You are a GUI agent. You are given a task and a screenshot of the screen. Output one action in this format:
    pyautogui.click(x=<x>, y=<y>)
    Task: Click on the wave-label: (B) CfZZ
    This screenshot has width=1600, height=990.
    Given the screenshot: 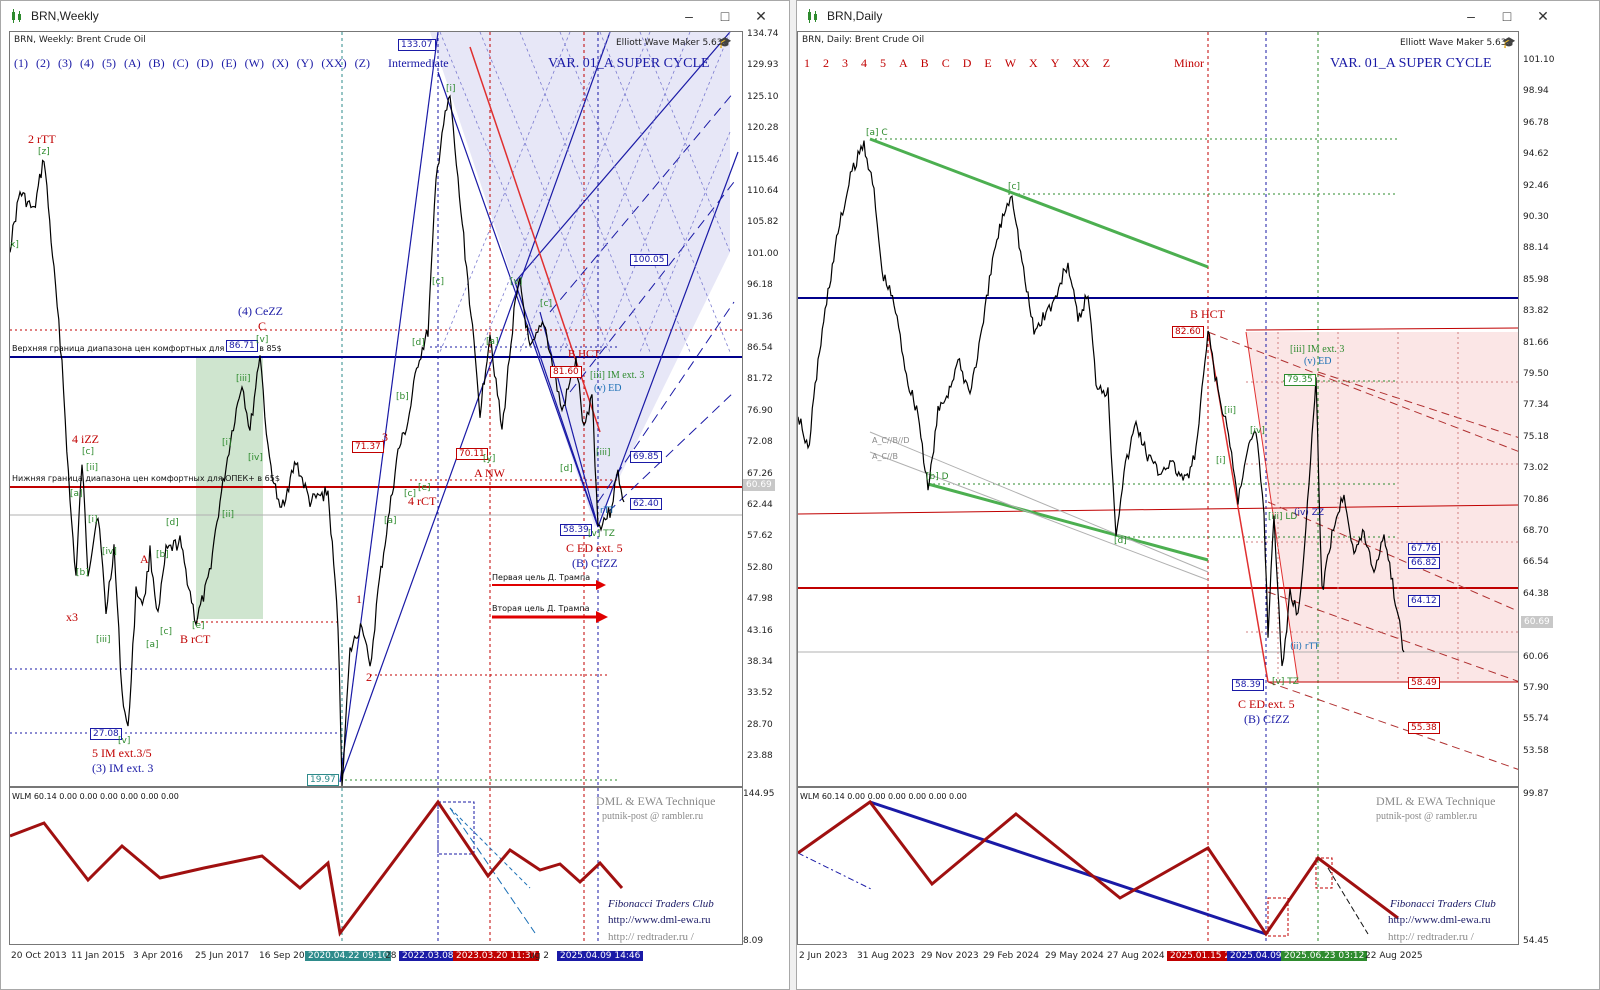 What is the action you would take?
    pyautogui.click(x=1267, y=719)
    